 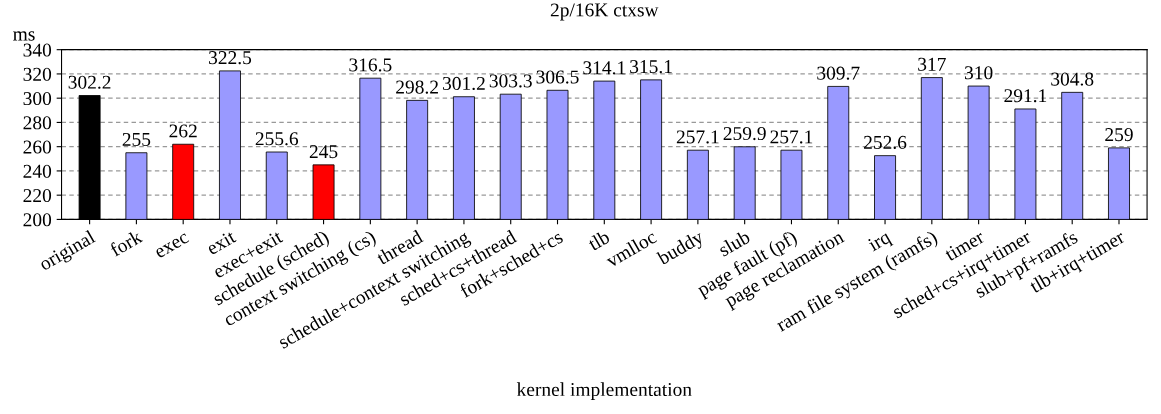 What do you see at coordinates (557, 77) in the screenshot?
I see `data-label: 306.5` at bounding box center [557, 77].